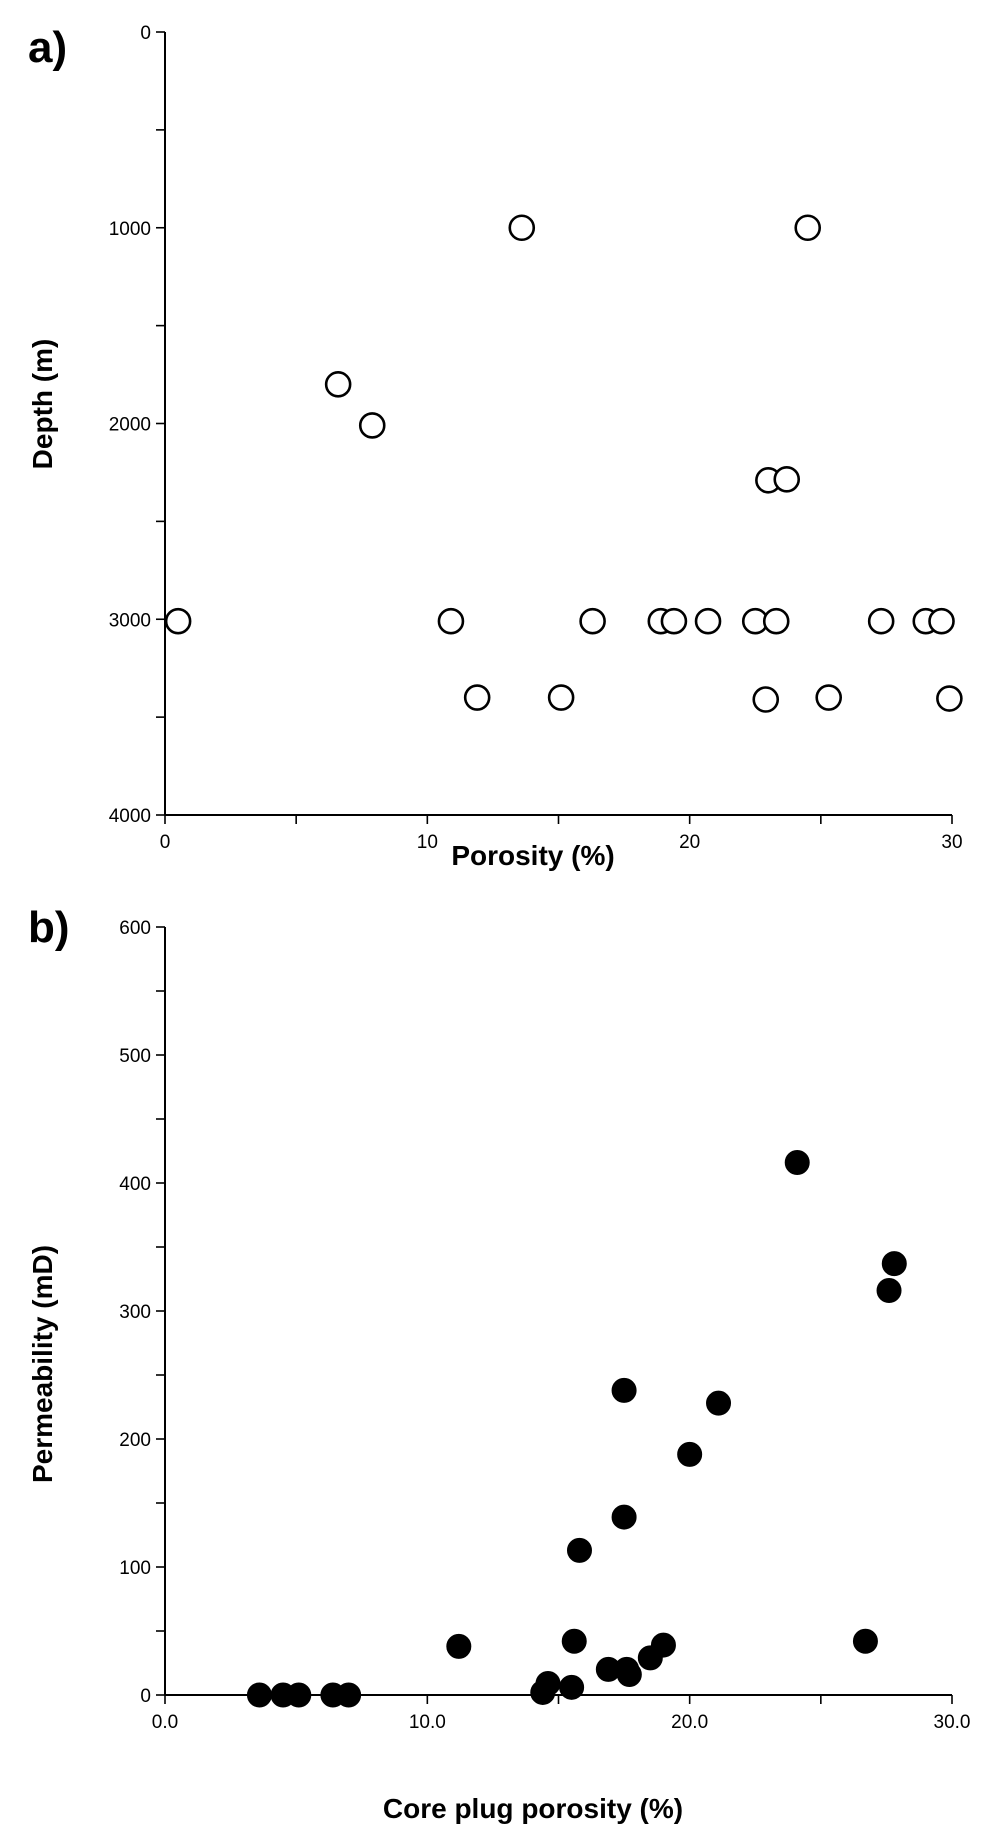 The height and width of the screenshot is (1837, 990). What do you see at coordinates (49, 927) in the screenshot?
I see `panel-b-letter: b)` at bounding box center [49, 927].